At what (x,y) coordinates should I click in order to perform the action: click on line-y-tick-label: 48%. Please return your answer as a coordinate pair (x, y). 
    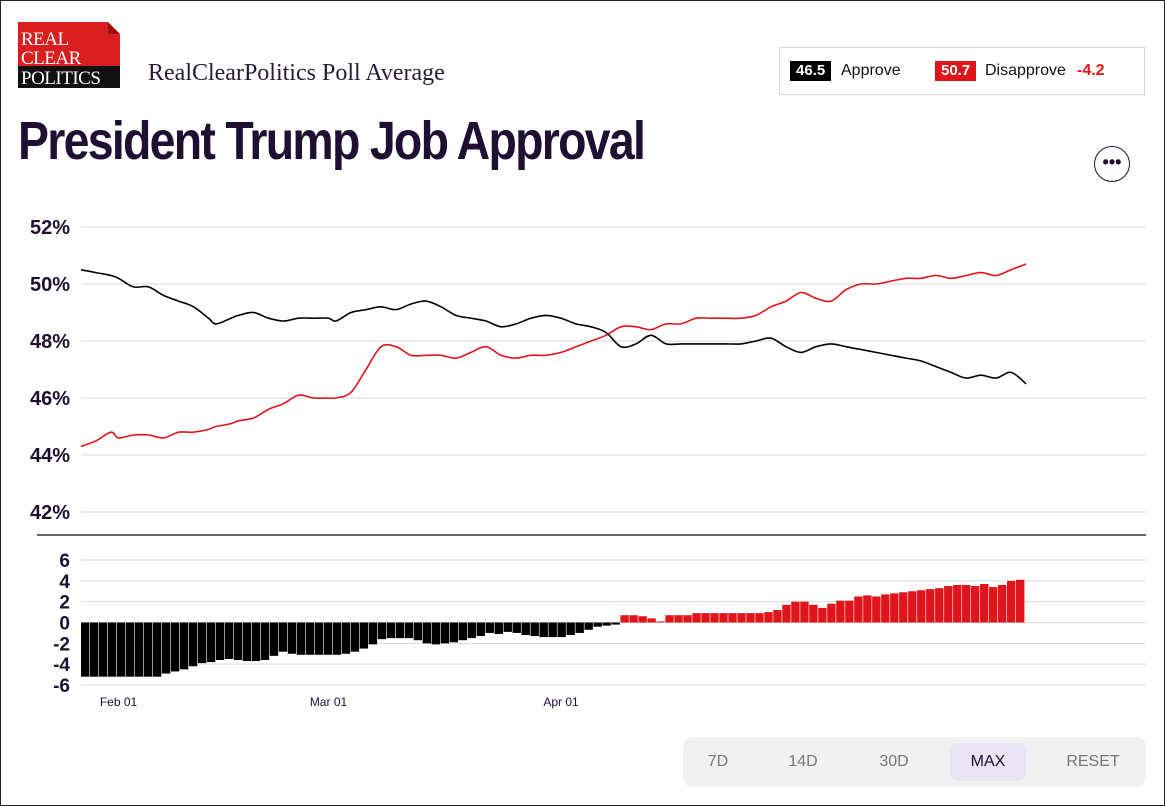
    Looking at the image, I should click on (50, 342).